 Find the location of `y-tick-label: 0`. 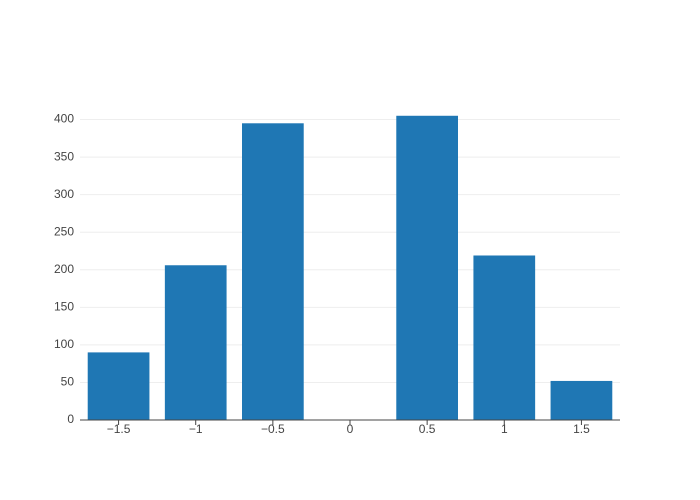

y-tick-label: 0 is located at coordinates (70, 419).